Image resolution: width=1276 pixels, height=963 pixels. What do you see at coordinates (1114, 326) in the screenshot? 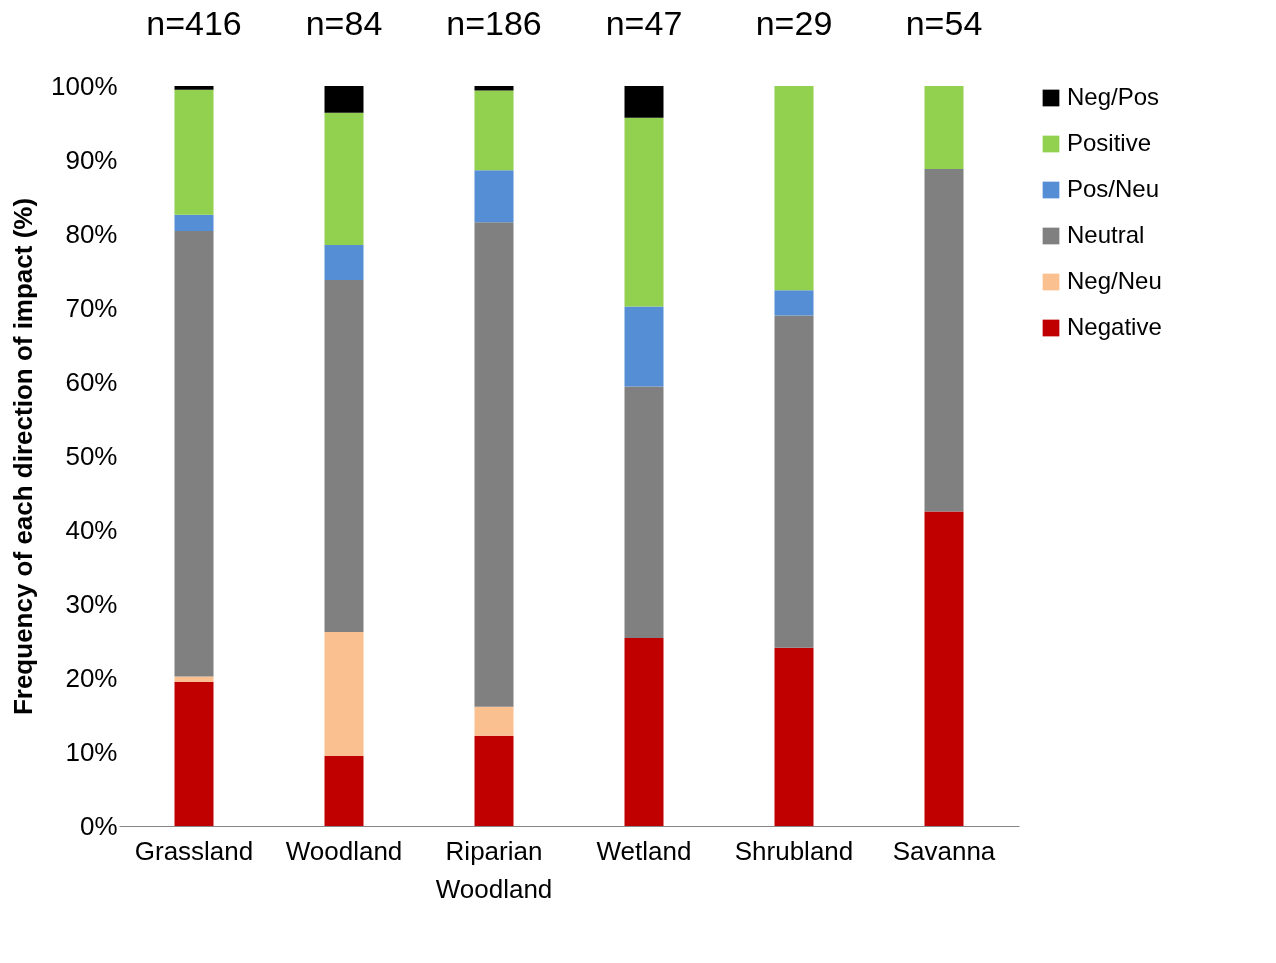
I see `legend-label: Negative` at bounding box center [1114, 326].